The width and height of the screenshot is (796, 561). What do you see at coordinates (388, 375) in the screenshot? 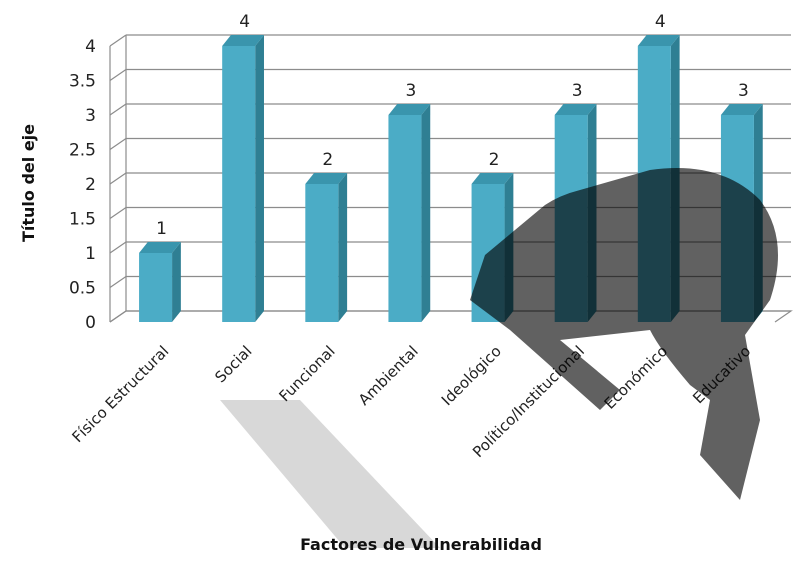
I see `category-label: Ambiental` at bounding box center [388, 375].